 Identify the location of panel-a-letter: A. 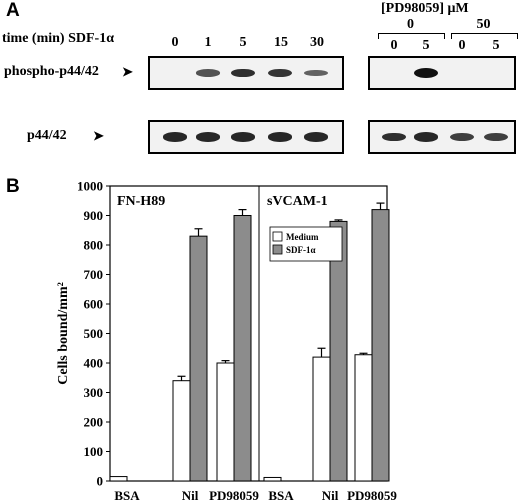
(13, 10).